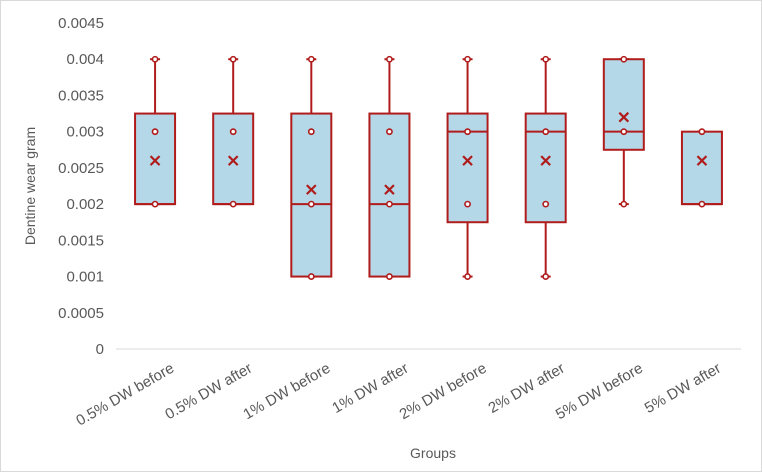 The width and height of the screenshot is (762, 472). I want to click on y-tick-label: 0.003, so click(85, 132).